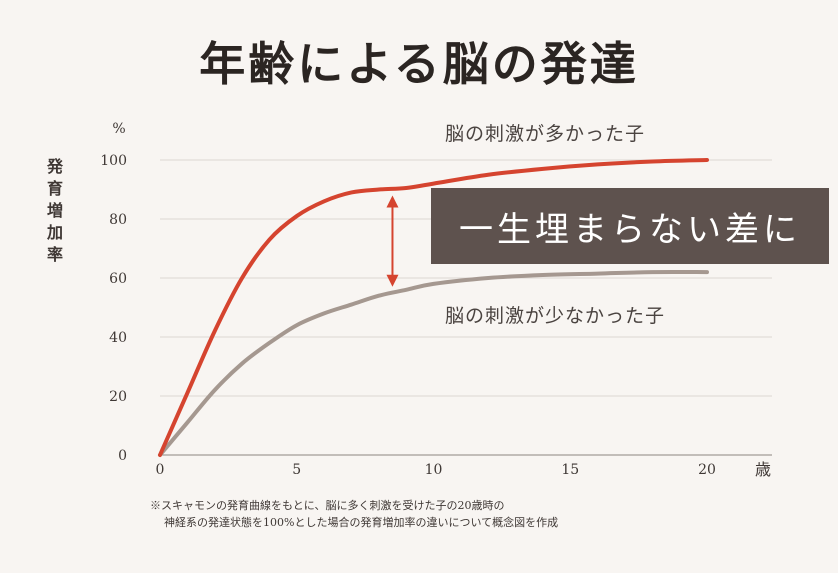 The image size is (838, 573). Describe the element at coordinates (118, 220) in the screenshot. I see `y-tick-label: 80` at that location.